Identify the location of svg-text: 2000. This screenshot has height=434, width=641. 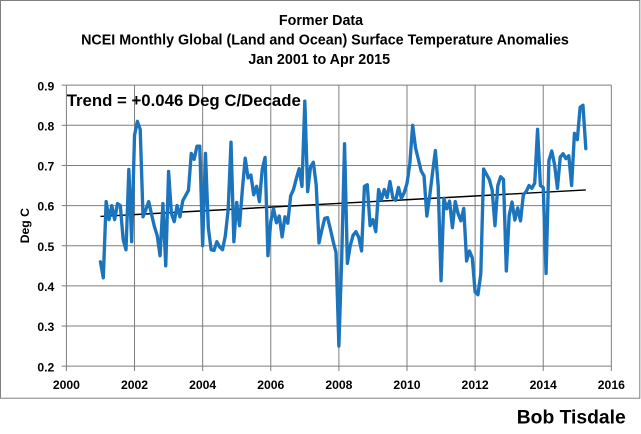
(66, 385).